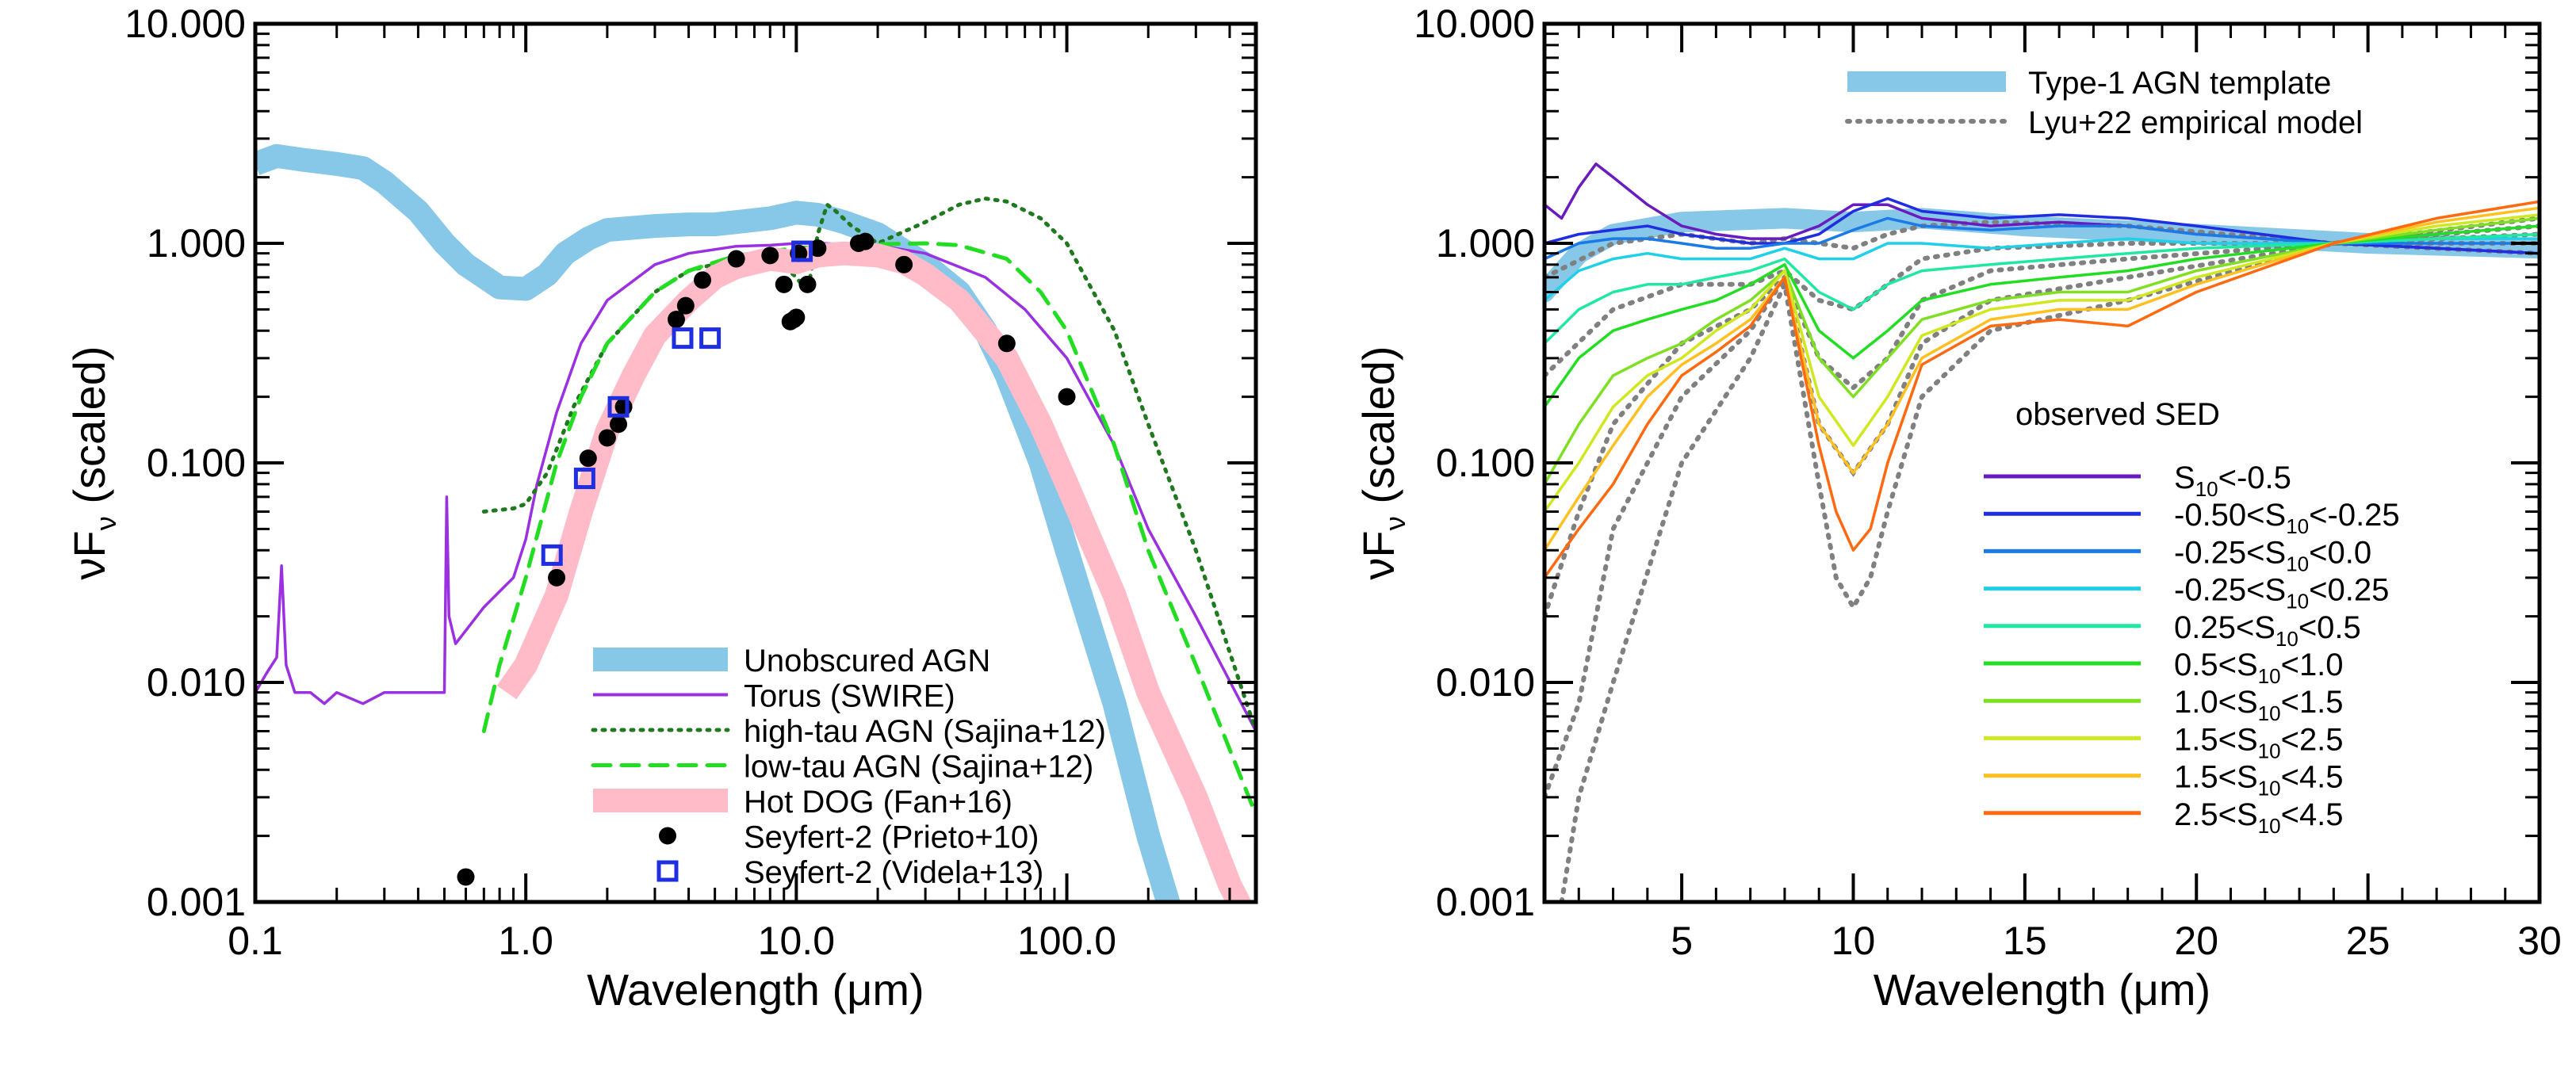 The height and width of the screenshot is (1070, 2576). I want to click on legend-label: Hot DOG (Fan+16), so click(878, 802).